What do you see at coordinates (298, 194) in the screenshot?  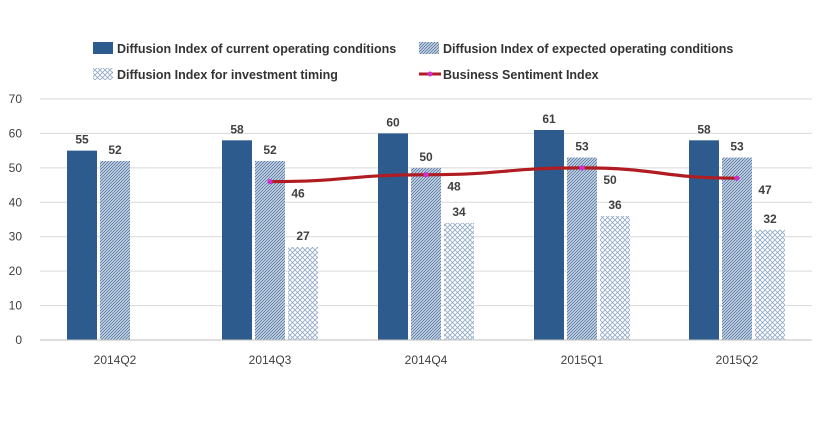 I see `sentiment-label-2014Q3: 46` at bounding box center [298, 194].